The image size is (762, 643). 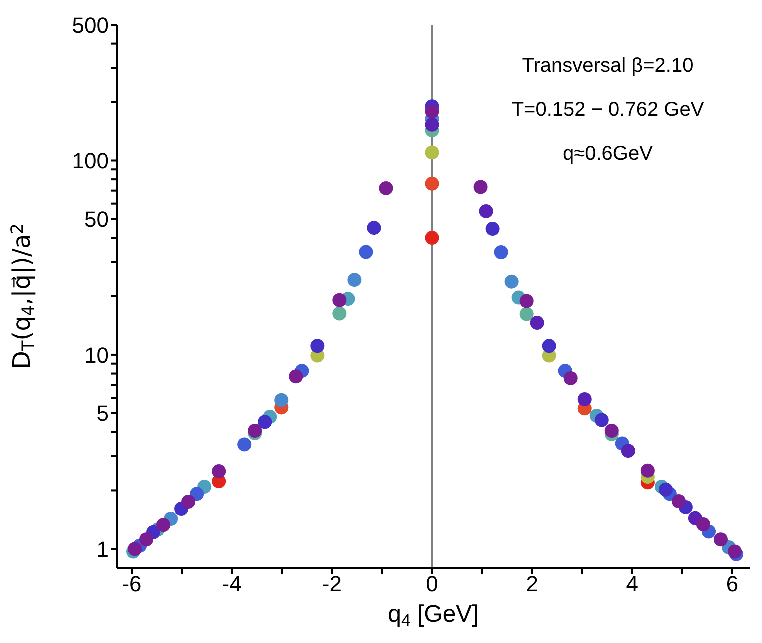 What do you see at coordinates (90, 161) in the screenshot?
I see `y-tick-label: 100` at bounding box center [90, 161].